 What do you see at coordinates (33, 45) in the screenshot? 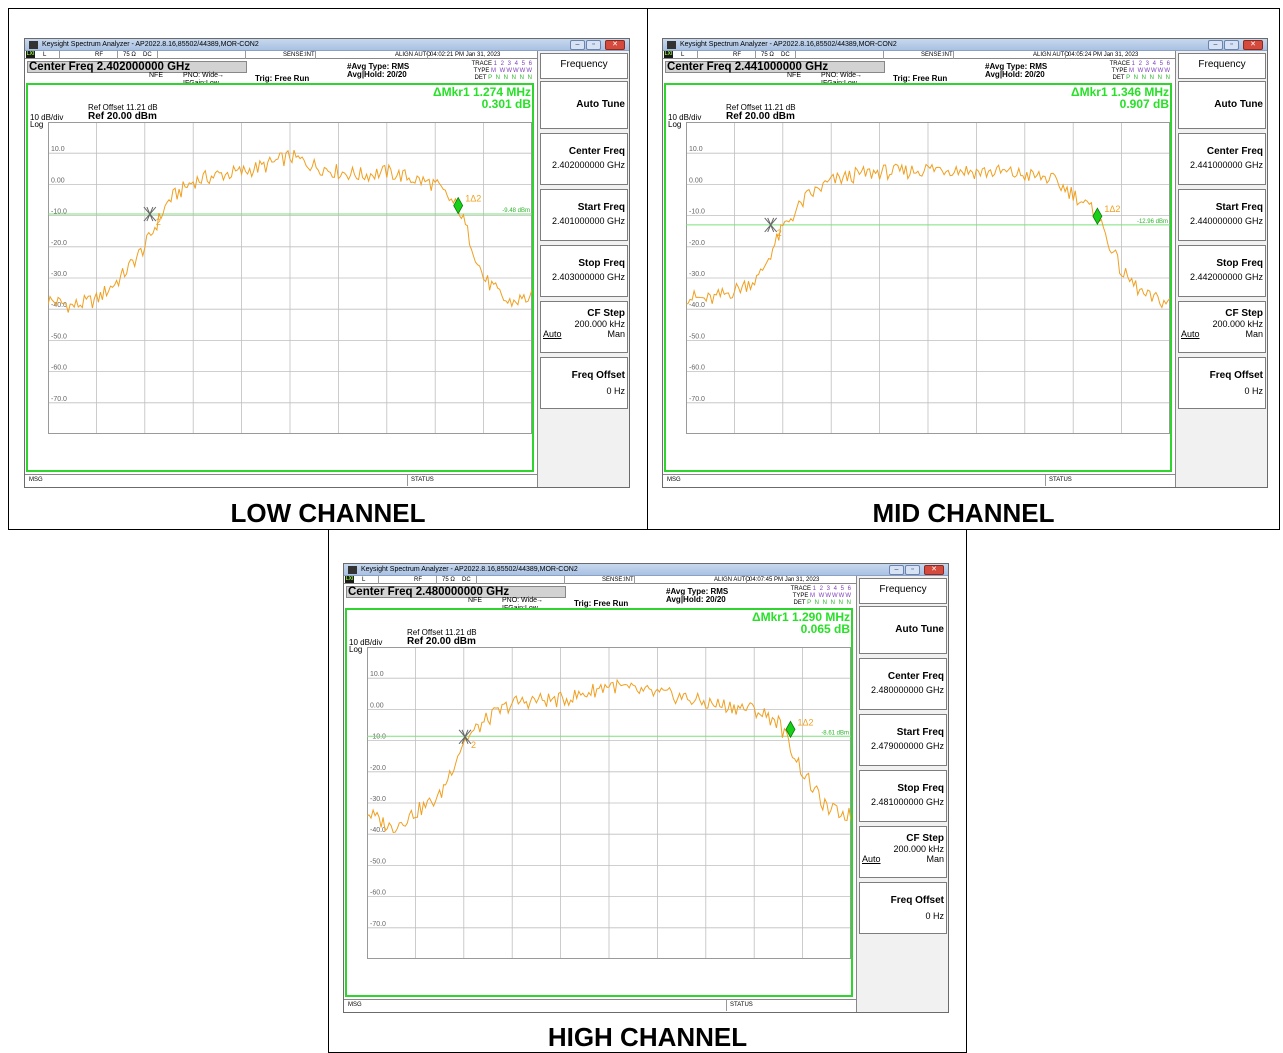
I see `app-logo-icon` at bounding box center [33, 45].